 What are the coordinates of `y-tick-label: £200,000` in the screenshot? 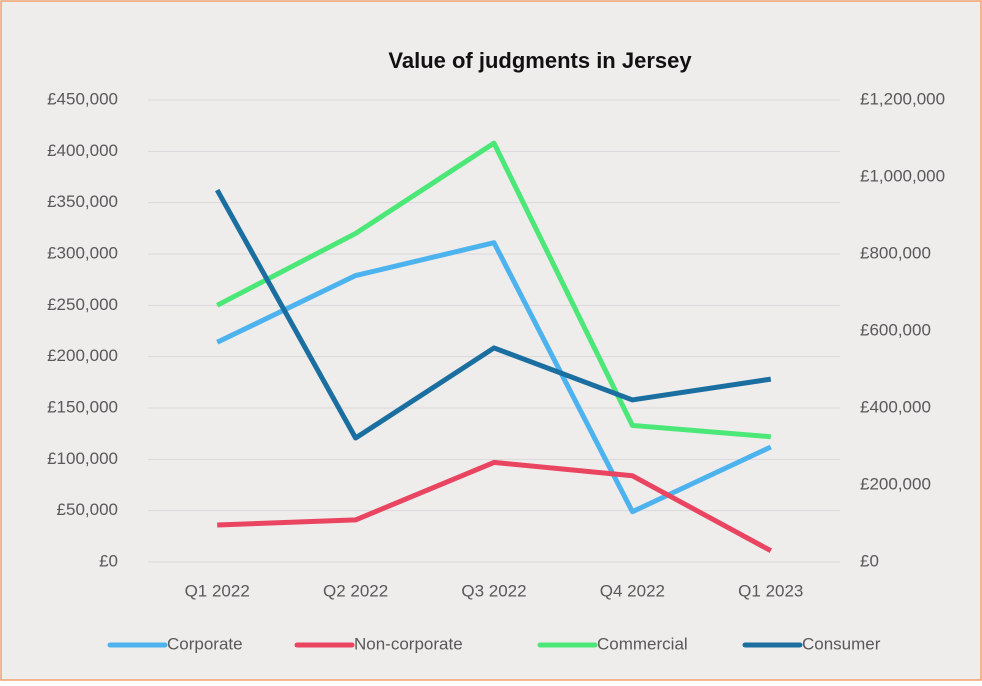 It's located at (82, 355).